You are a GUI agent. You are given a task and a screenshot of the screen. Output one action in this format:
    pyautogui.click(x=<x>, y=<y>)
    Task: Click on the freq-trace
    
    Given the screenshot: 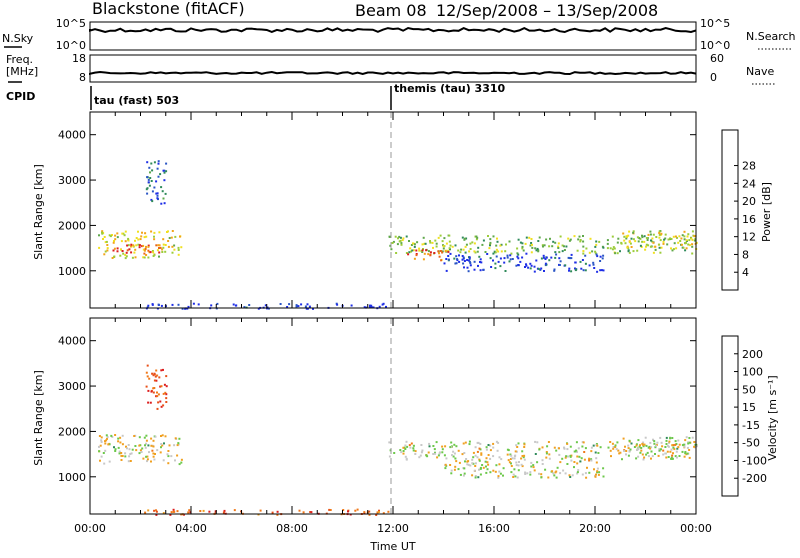 What is the action you would take?
    pyautogui.click(x=393, y=73)
    